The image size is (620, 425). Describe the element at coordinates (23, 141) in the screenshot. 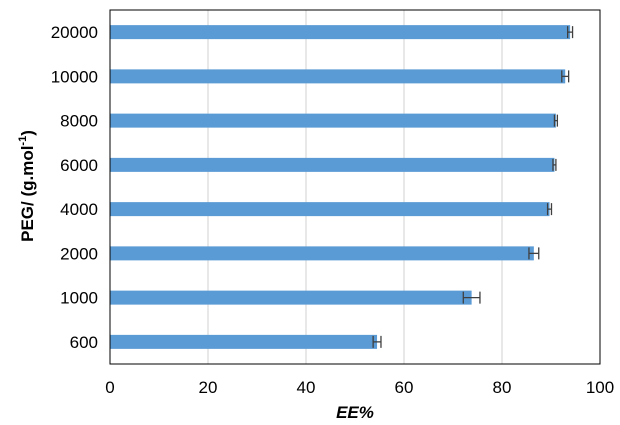

I see `y-axis-label-sup: -1` at that location.